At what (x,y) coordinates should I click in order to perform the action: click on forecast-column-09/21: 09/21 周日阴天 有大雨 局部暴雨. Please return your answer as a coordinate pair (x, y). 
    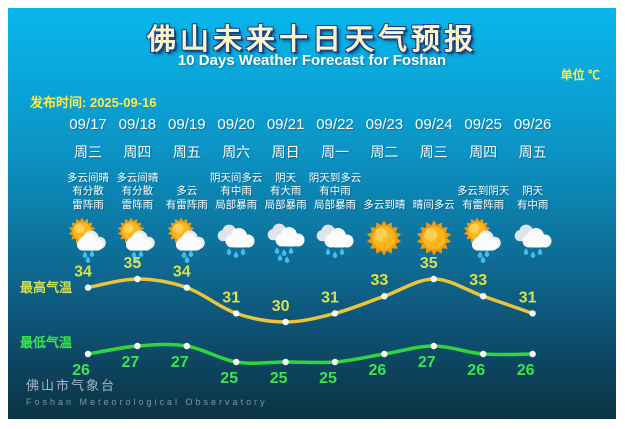
    Looking at the image, I should click on (286, 213).